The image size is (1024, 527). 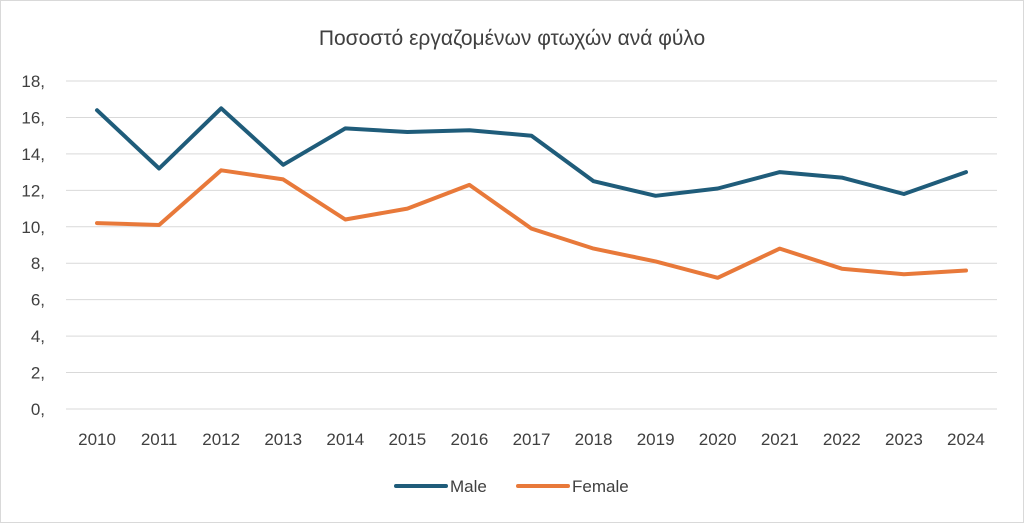 What do you see at coordinates (468, 486) in the screenshot?
I see `legend-label: Male` at bounding box center [468, 486].